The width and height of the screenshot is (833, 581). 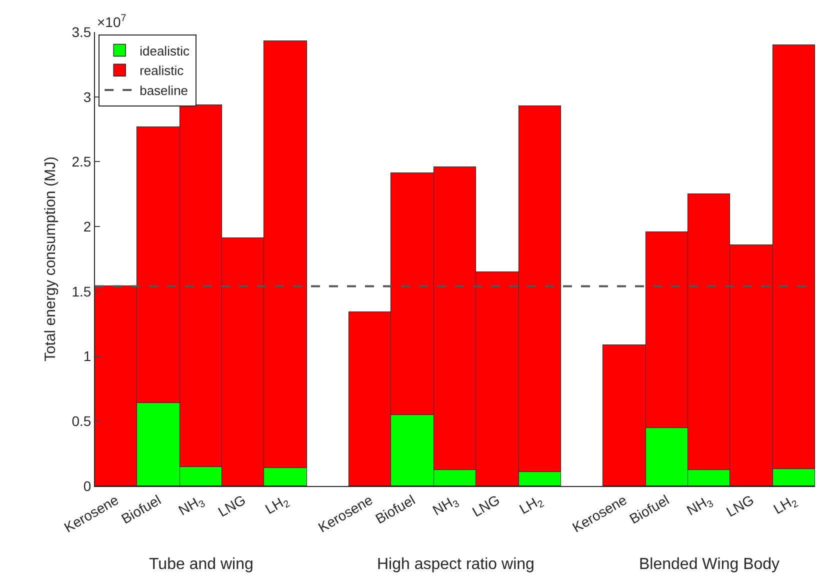 I want to click on y-tick-label: 2, so click(x=87, y=226).